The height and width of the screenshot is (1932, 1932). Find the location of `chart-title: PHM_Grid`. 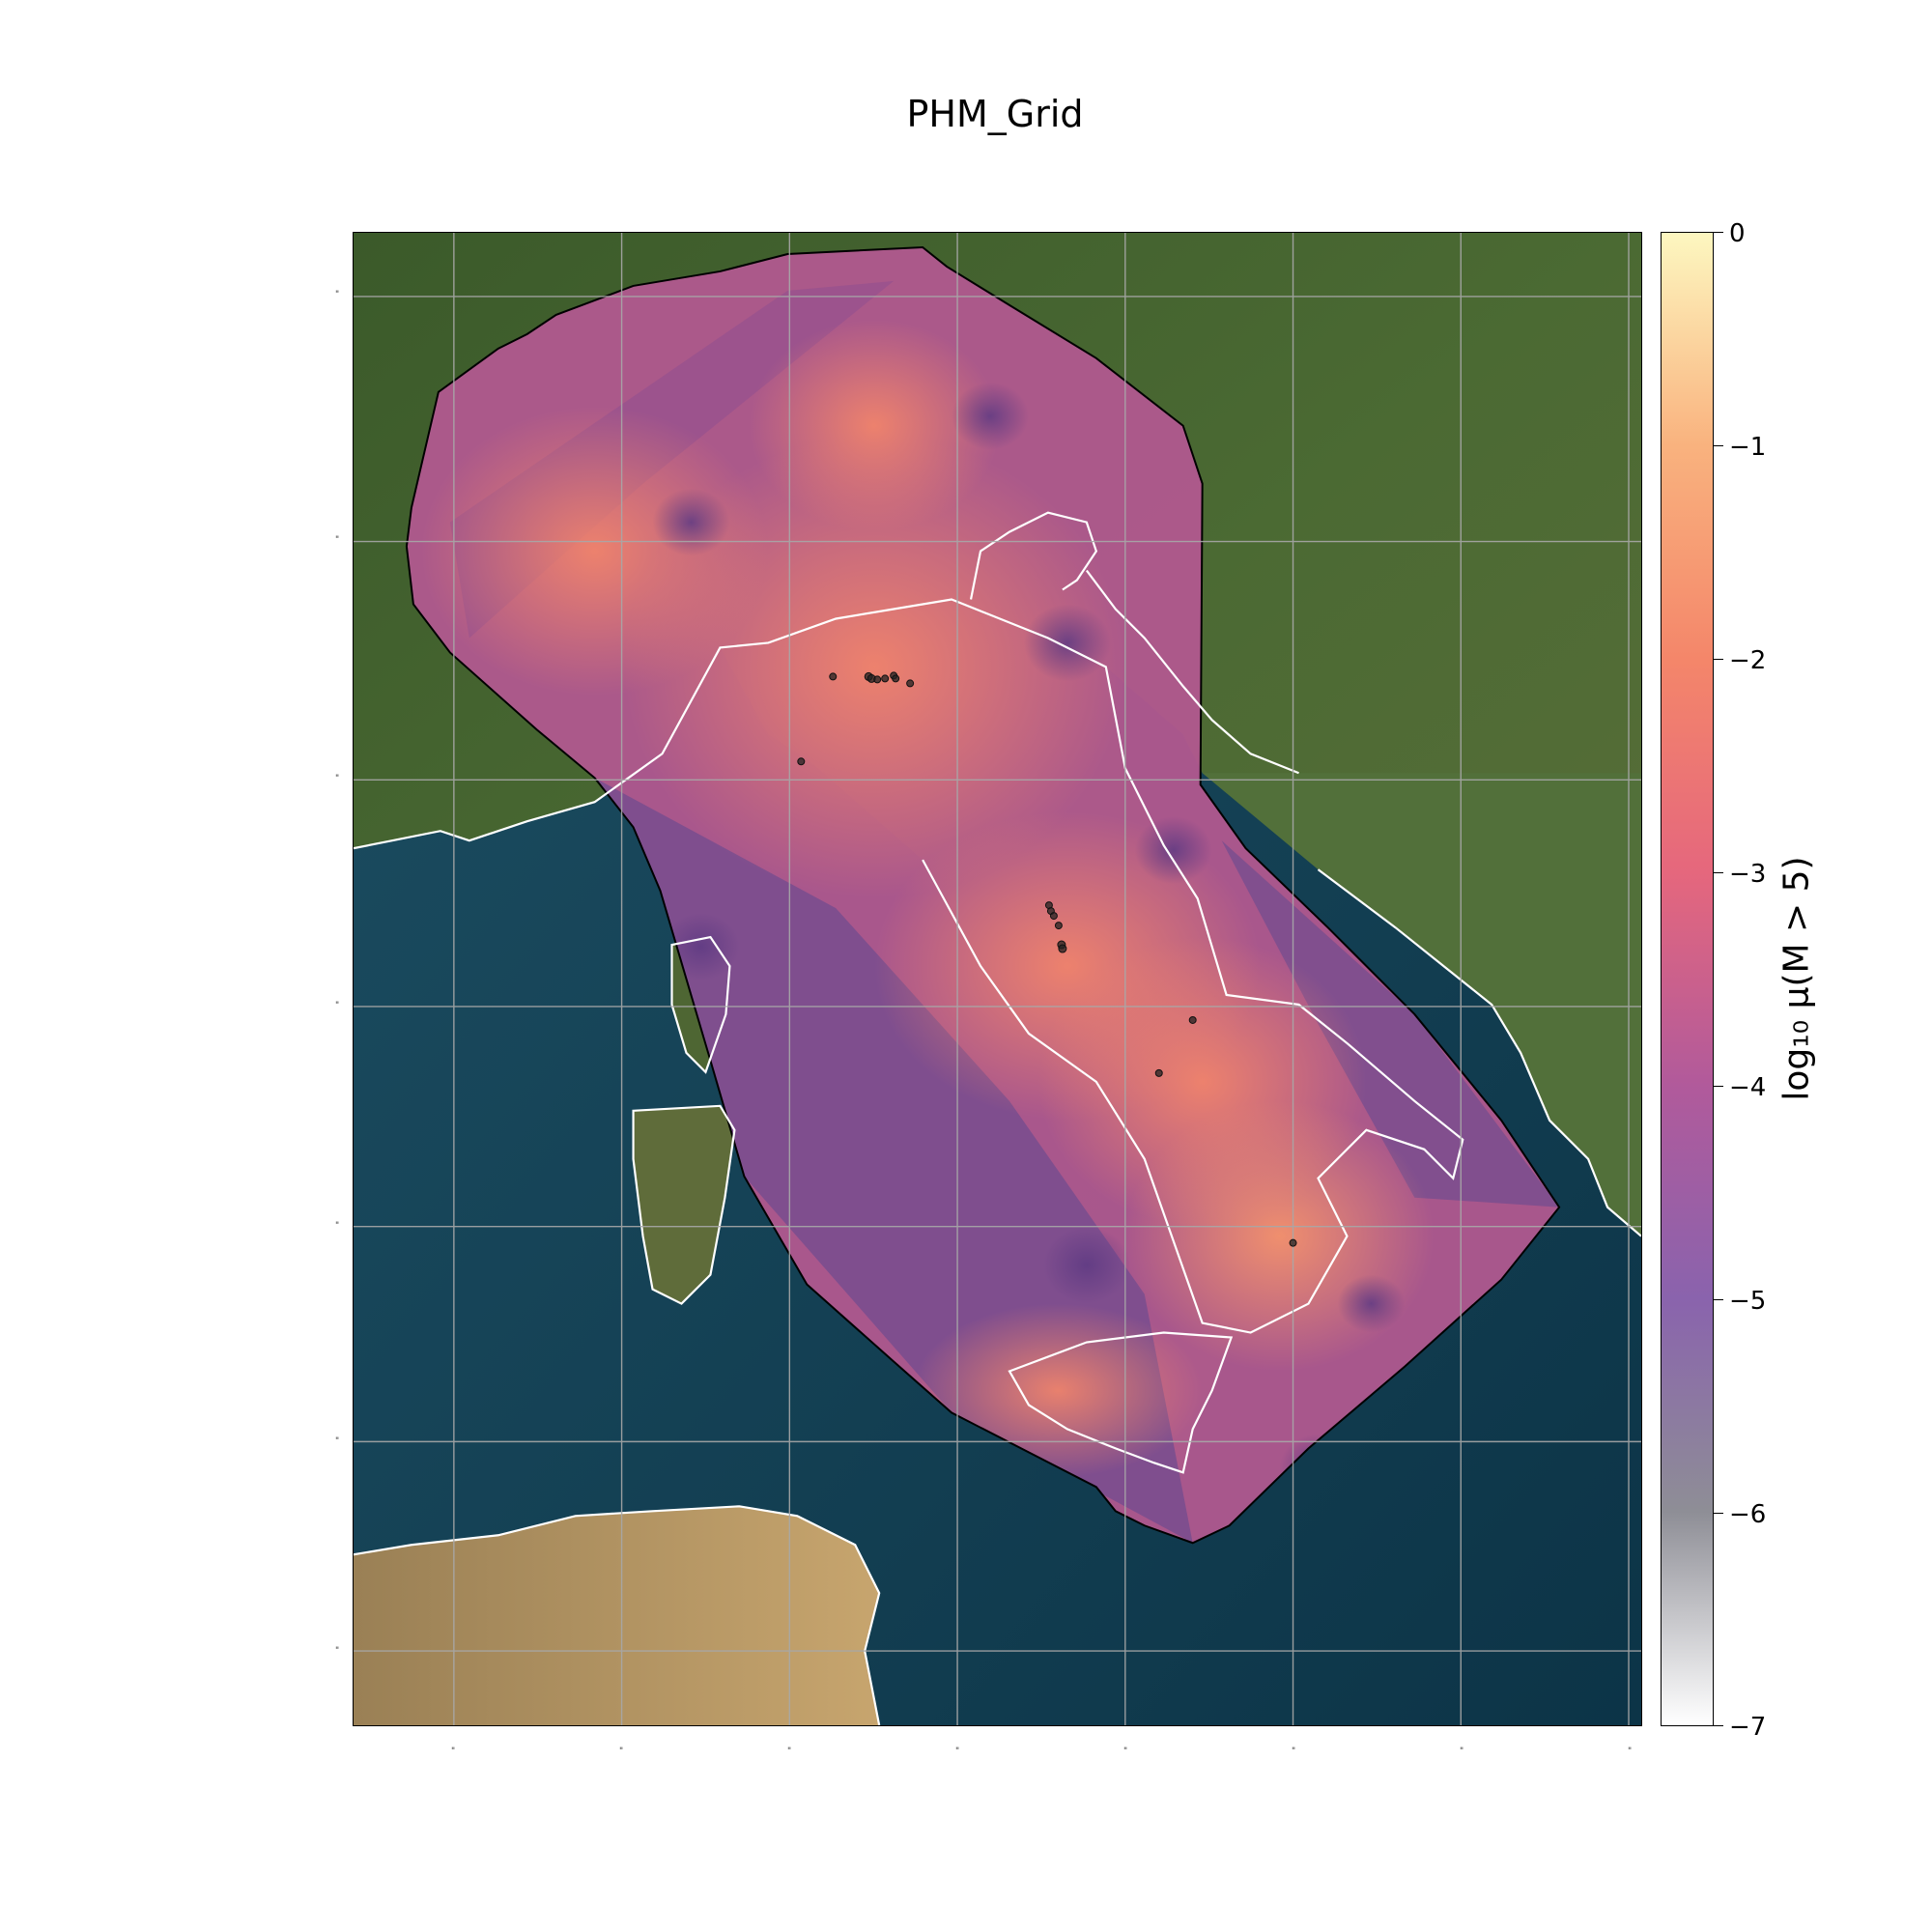

chart-title: PHM_Grid is located at coordinates (995, 114).